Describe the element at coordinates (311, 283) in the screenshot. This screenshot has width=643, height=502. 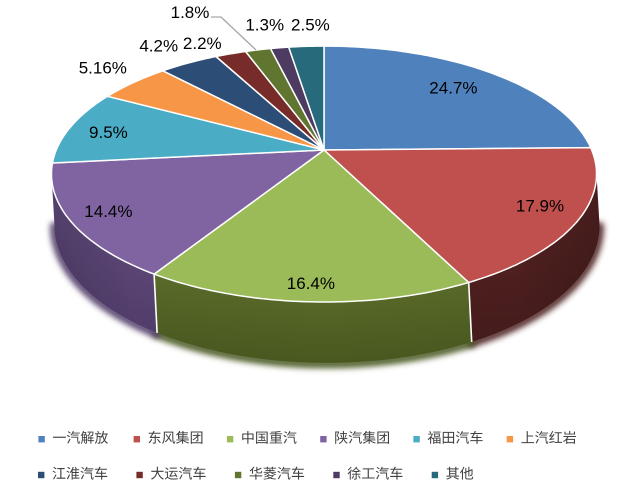
I see `svg-text: 16.4%` at that location.